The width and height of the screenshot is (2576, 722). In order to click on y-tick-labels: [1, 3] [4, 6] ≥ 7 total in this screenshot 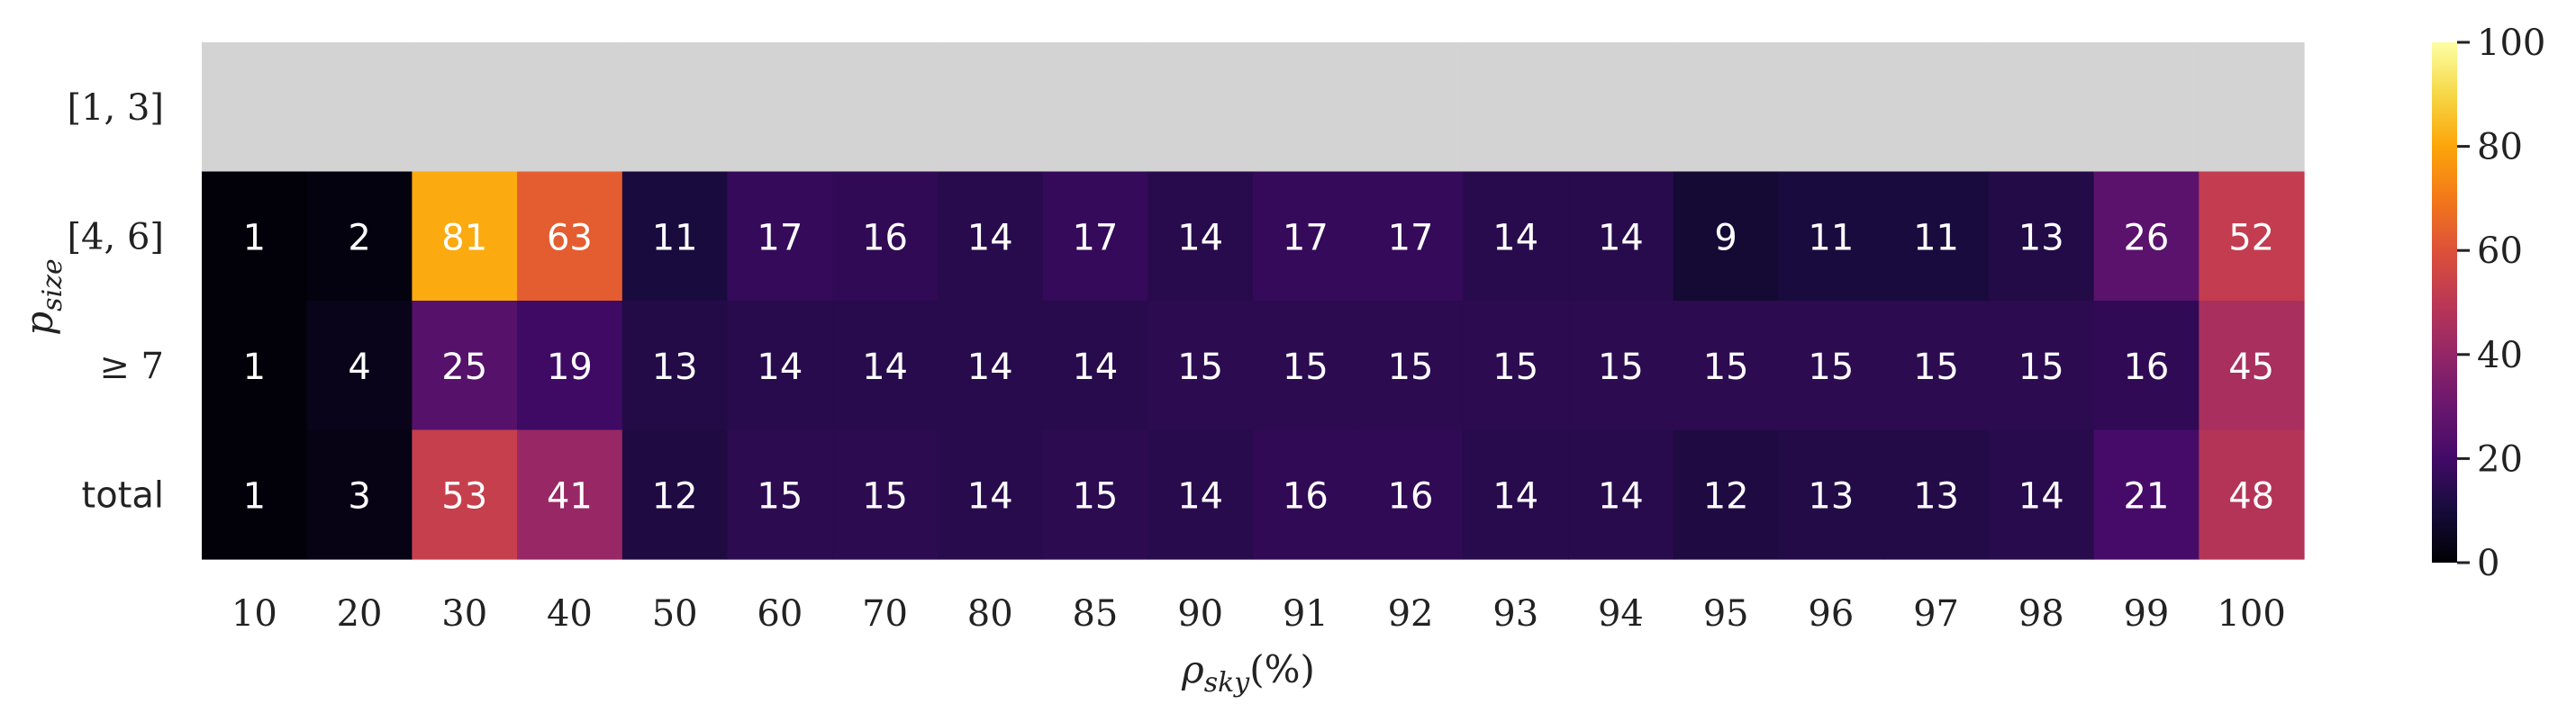, I will do `click(115, 302)`.